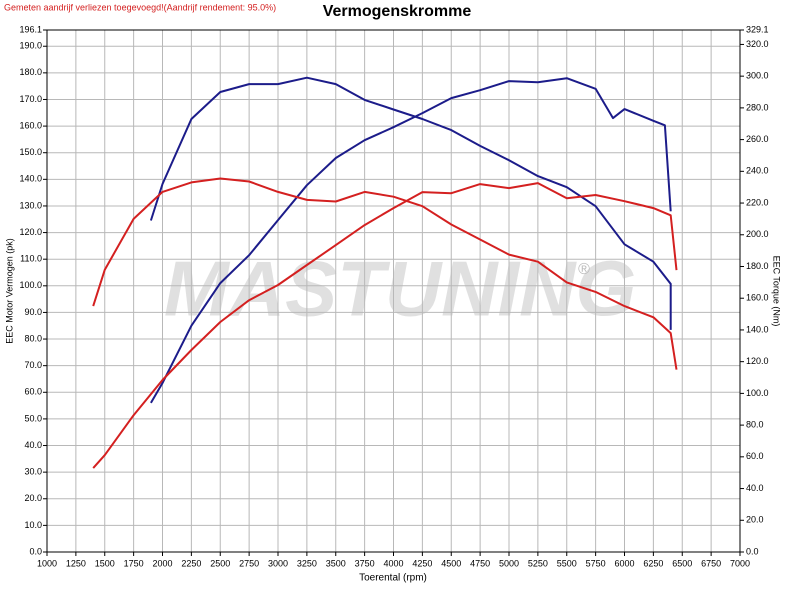  I want to click on x-tick-label: 4750, so click(480, 563).